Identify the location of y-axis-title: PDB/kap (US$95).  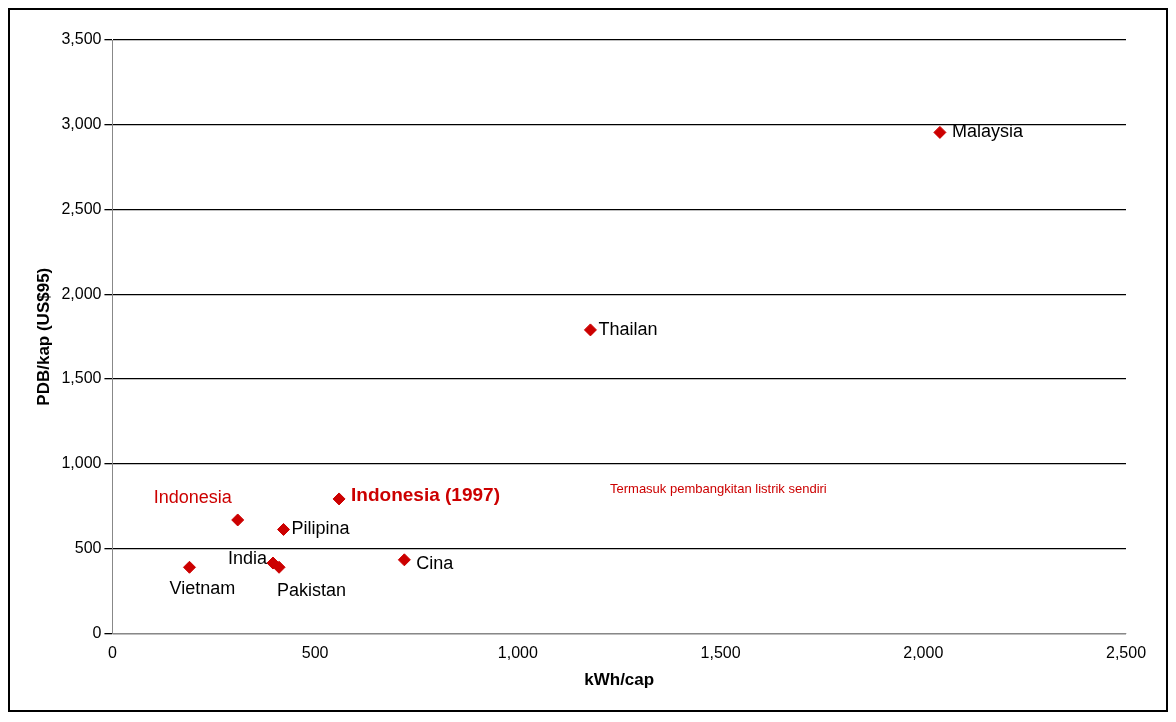
(43, 336).